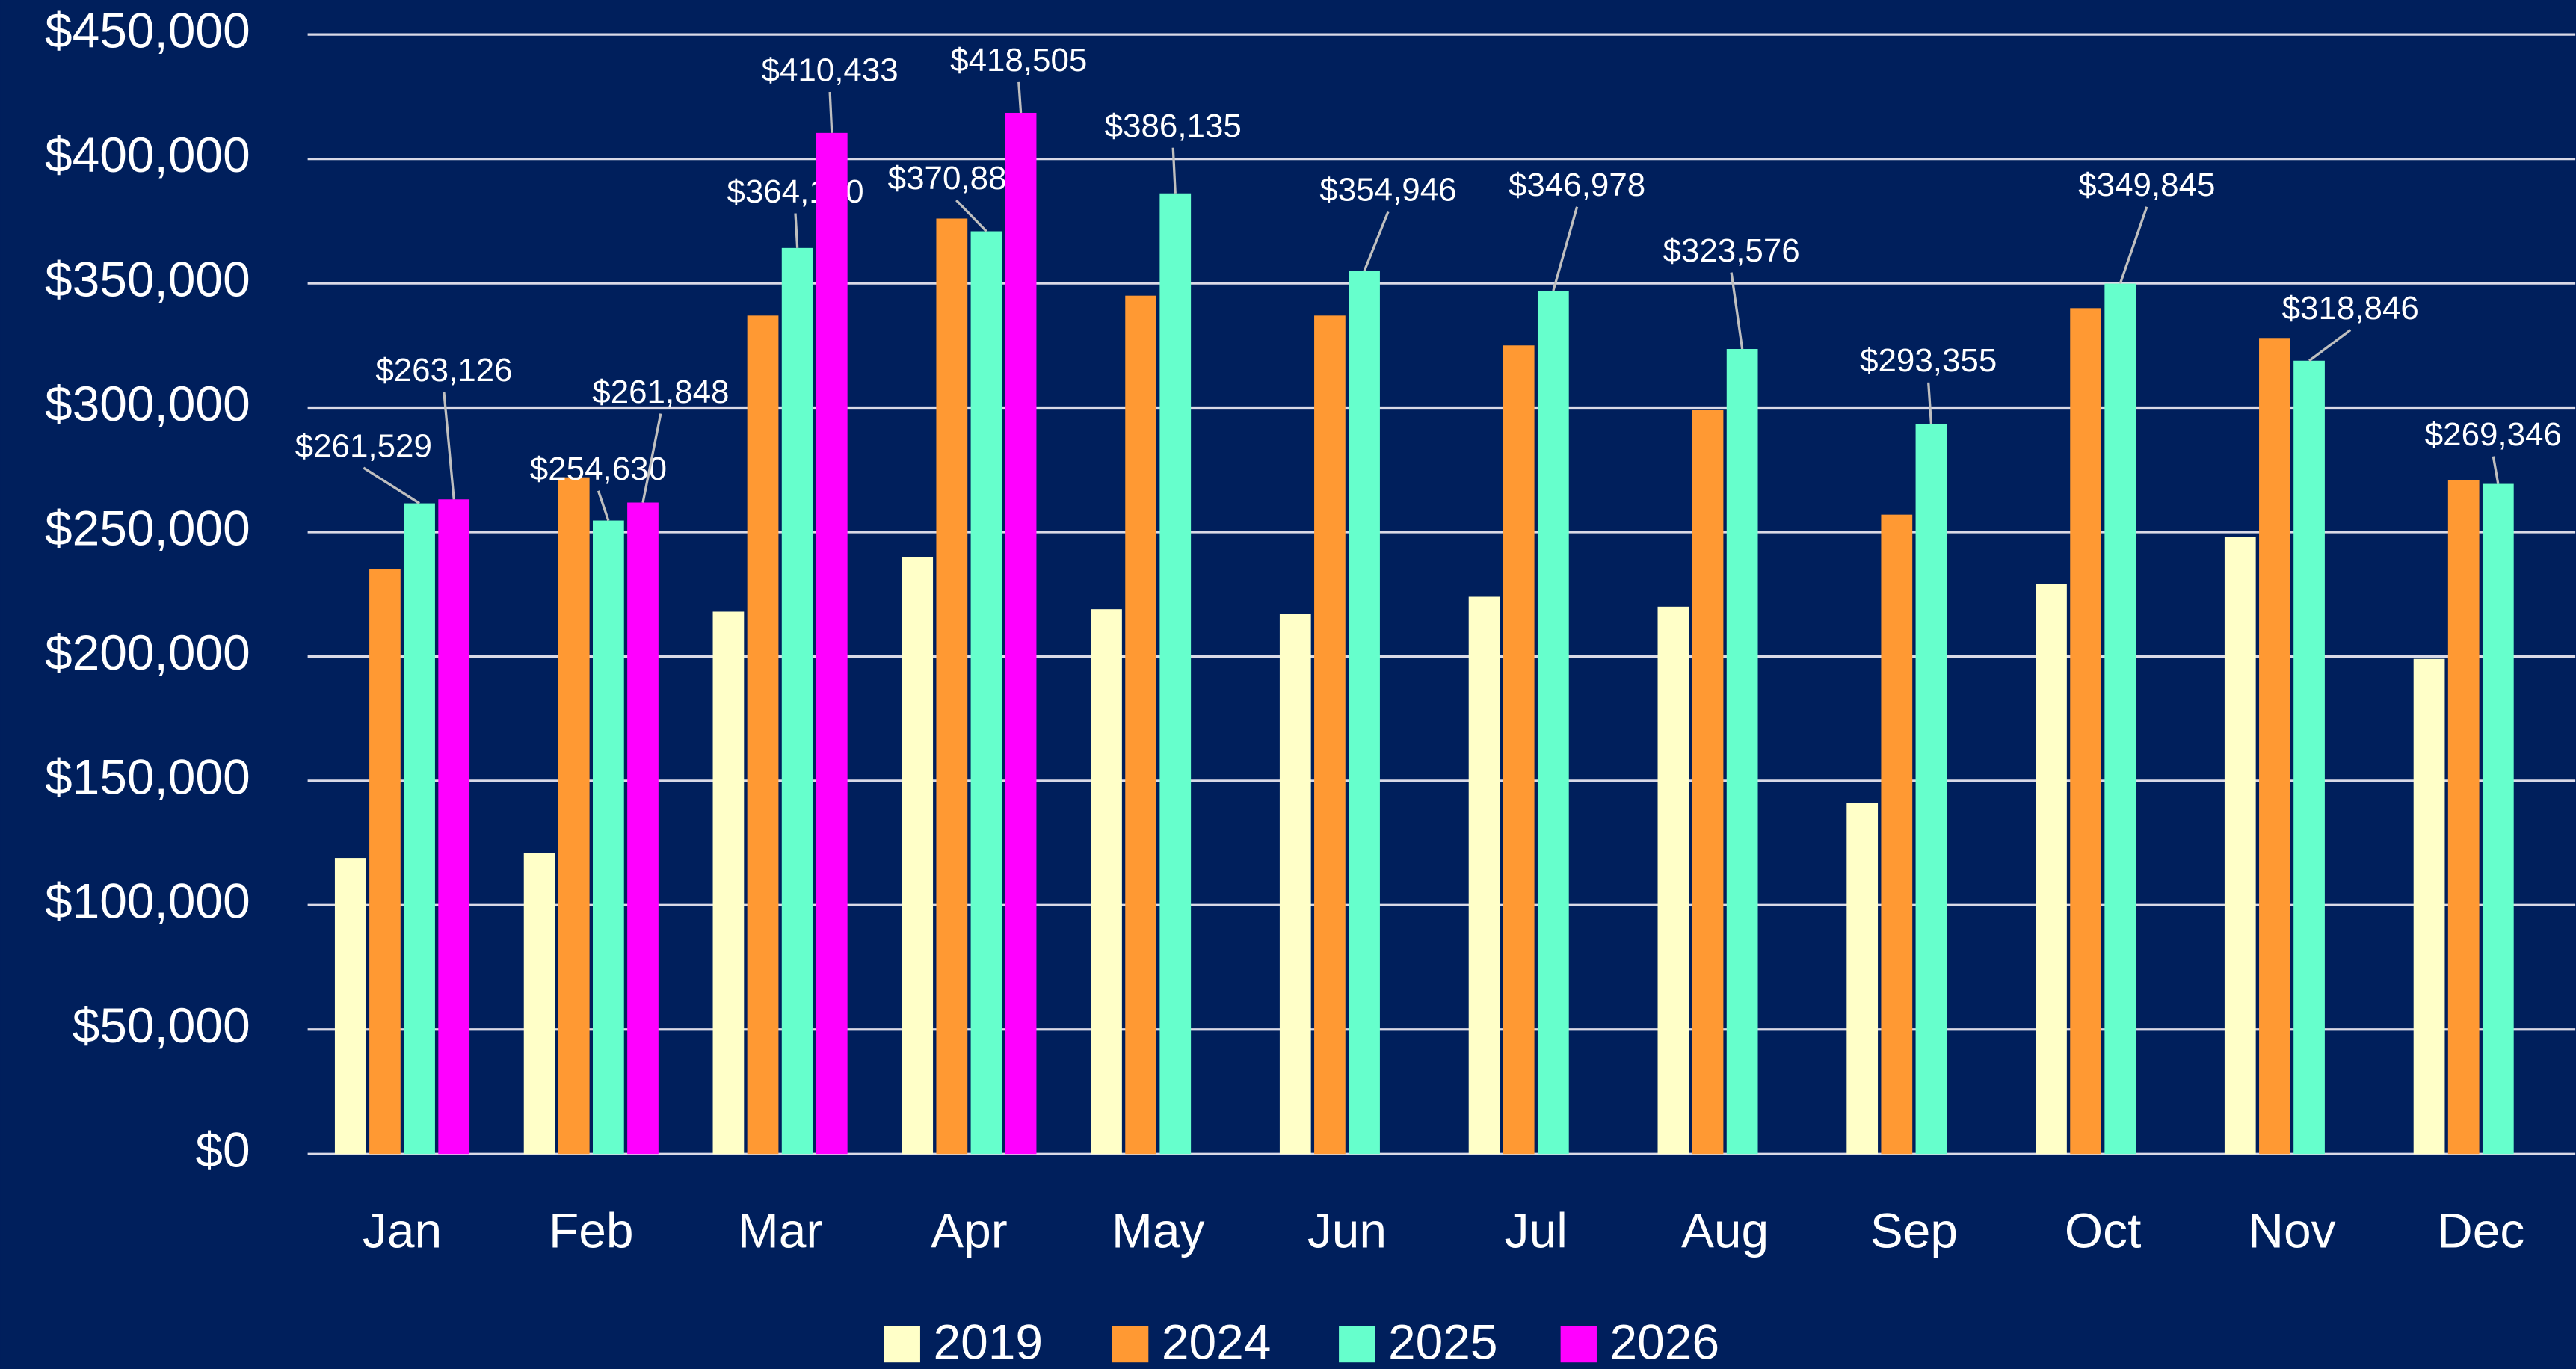  What do you see at coordinates (2493, 434) in the screenshot?
I see `data-label: $269,346` at bounding box center [2493, 434].